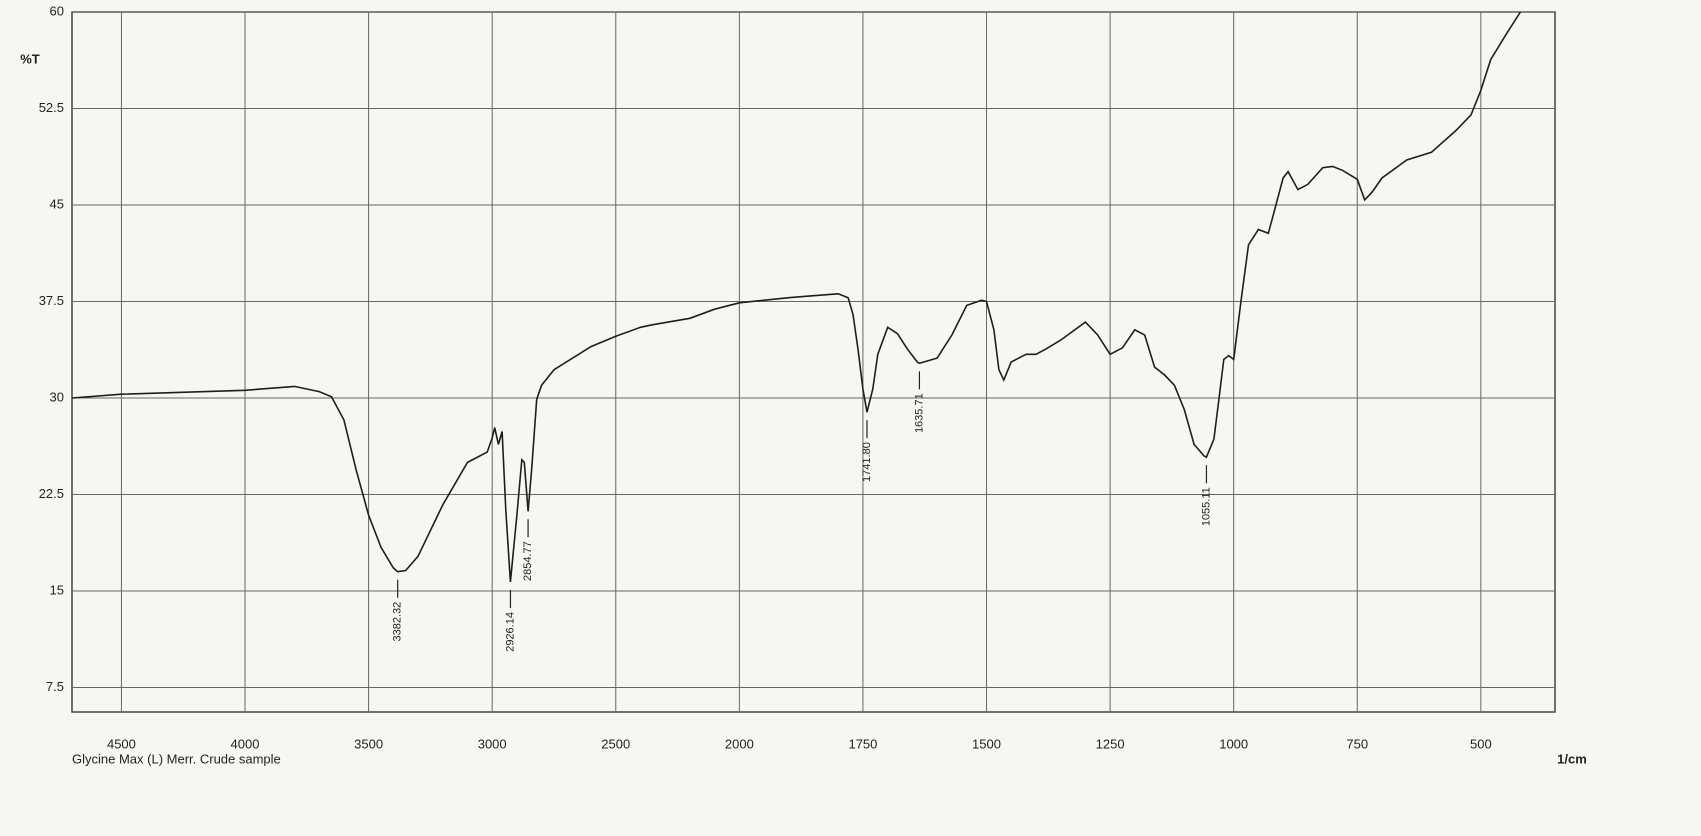 This screenshot has height=836, width=1701. Describe the element at coordinates (51, 107) in the screenshot. I see `y-tick-label: 52.5` at that location.